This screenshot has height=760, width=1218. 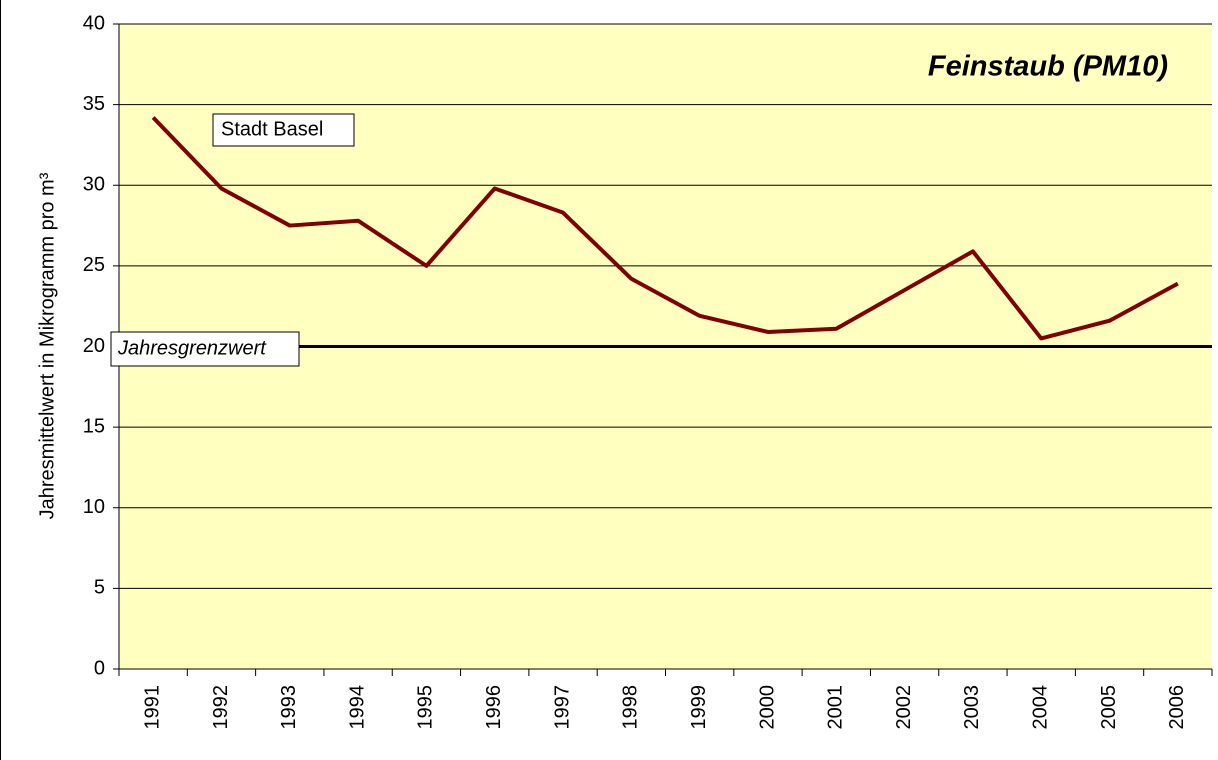 I want to click on y-tick-label: 15, so click(x=94, y=426).